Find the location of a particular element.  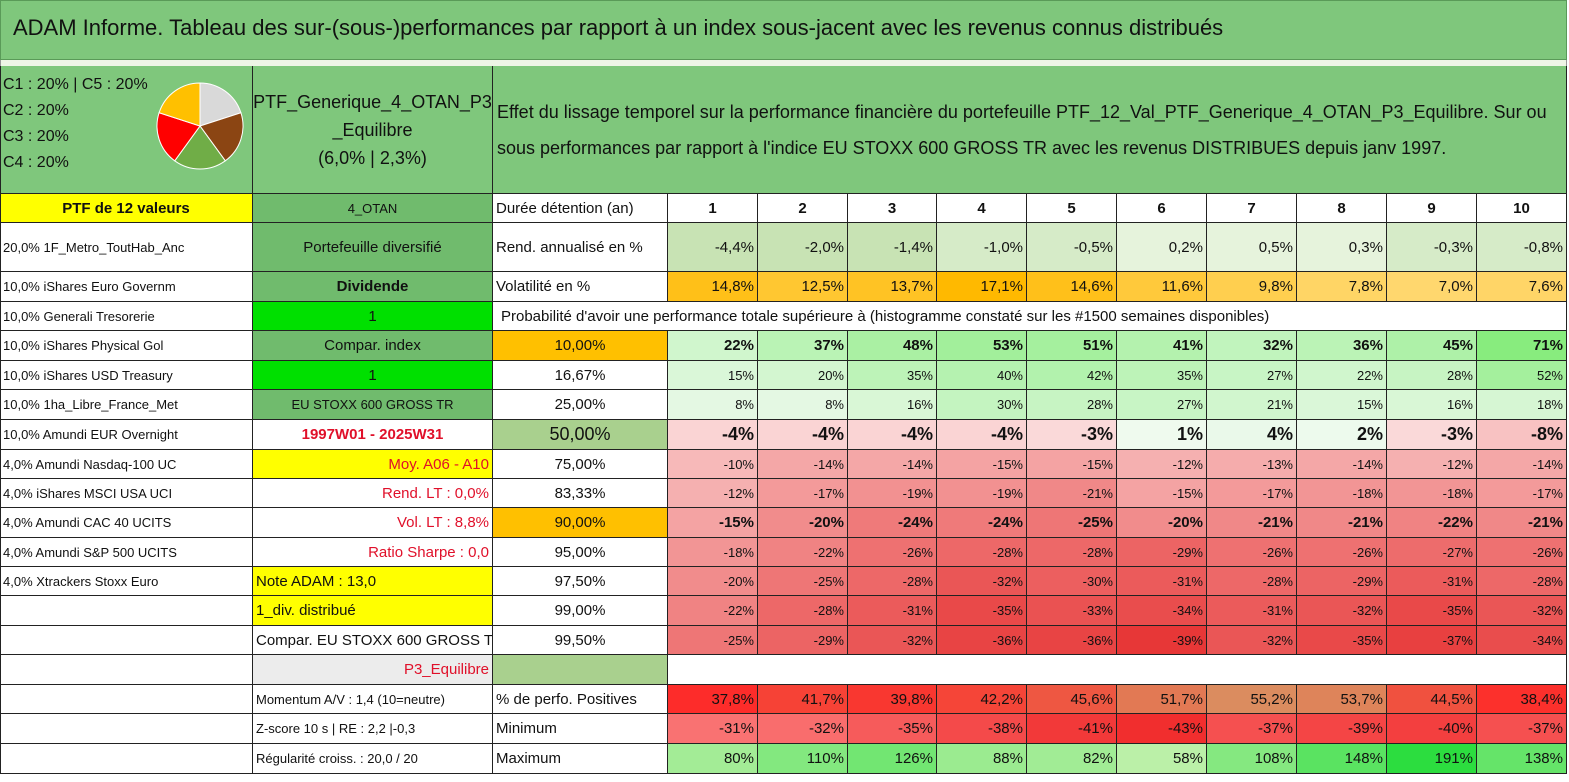

portfolio-name-line: _Equilibre is located at coordinates (372, 129).